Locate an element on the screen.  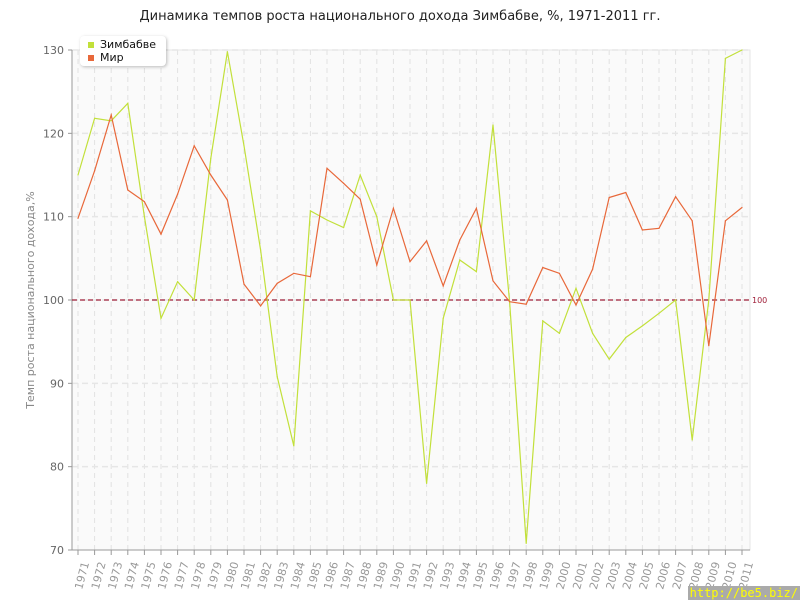
y-tick-label: 130 is located at coordinates (53, 50).